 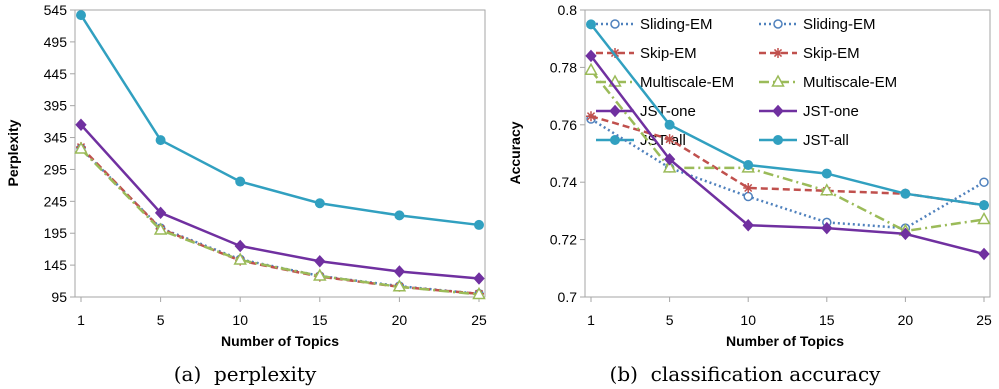 What do you see at coordinates (746, 374) in the screenshot?
I see `caption-b: (b) classification accuracy` at bounding box center [746, 374].